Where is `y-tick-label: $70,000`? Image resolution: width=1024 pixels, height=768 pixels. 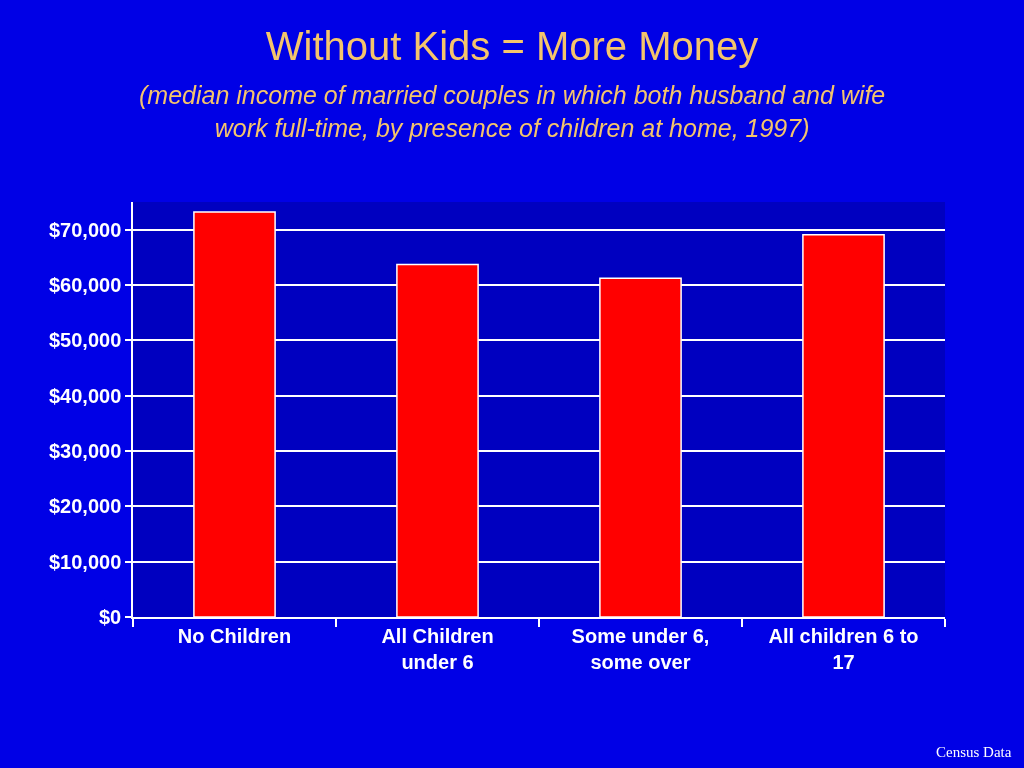
y-tick-label: $70,000 is located at coordinates (85, 229).